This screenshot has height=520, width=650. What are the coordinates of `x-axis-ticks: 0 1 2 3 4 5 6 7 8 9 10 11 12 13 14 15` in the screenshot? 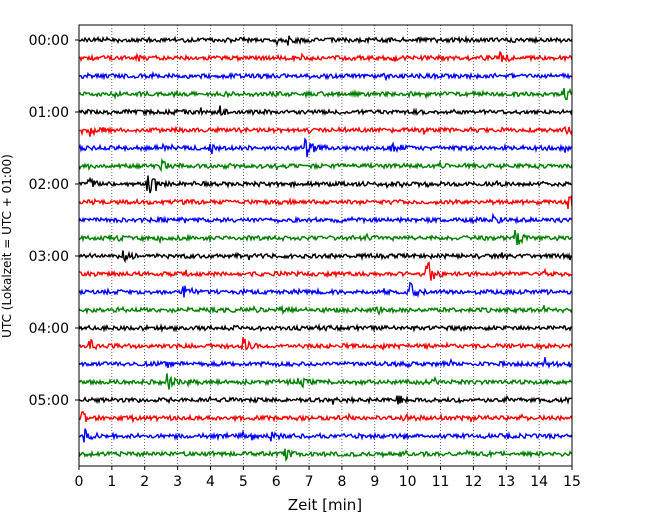 It's located at (328, 478).